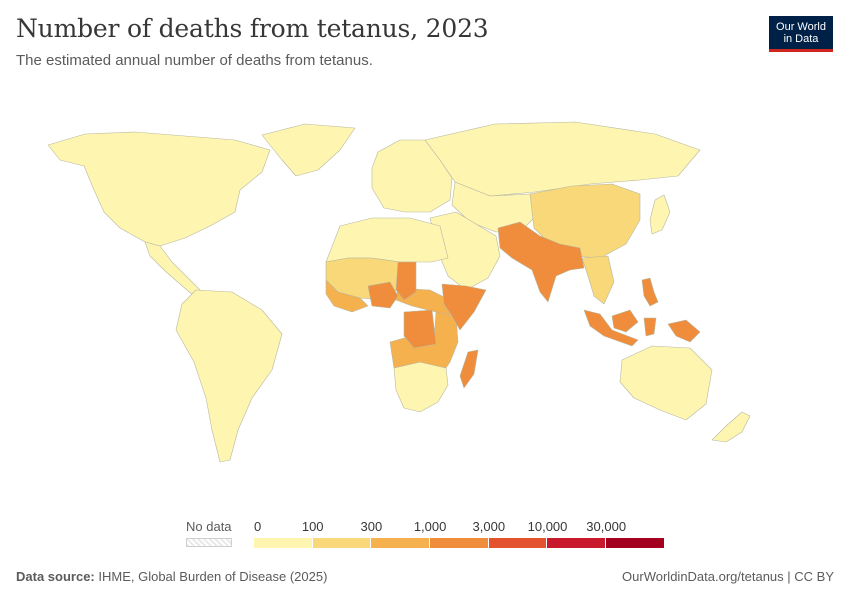 The image size is (850, 600). What do you see at coordinates (209, 526) in the screenshot?
I see `legend-no-data-label: No data` at bounding box center [209, 526].